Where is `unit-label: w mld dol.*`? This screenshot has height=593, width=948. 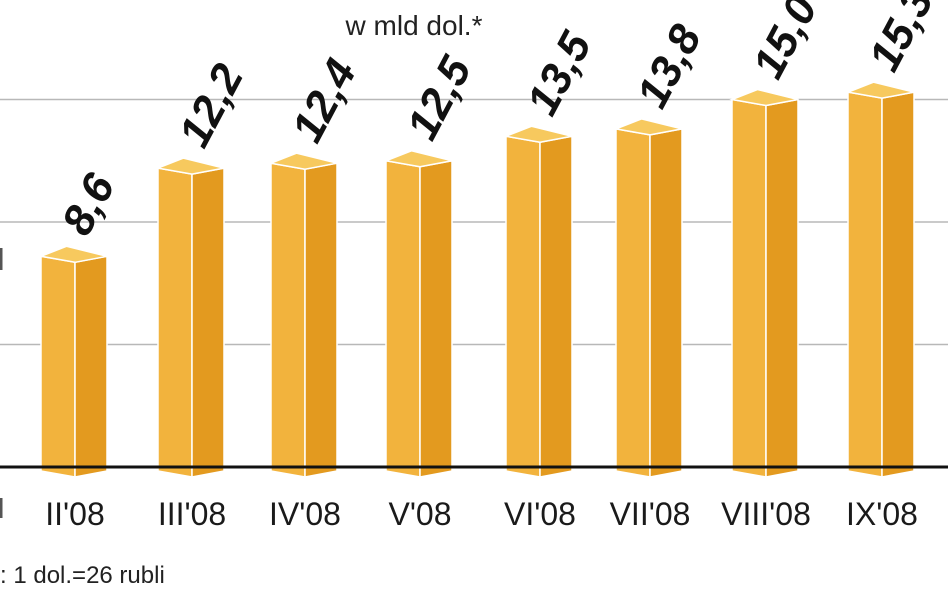 unit-label: w mld dol.* is located at coordinates (414, 25).